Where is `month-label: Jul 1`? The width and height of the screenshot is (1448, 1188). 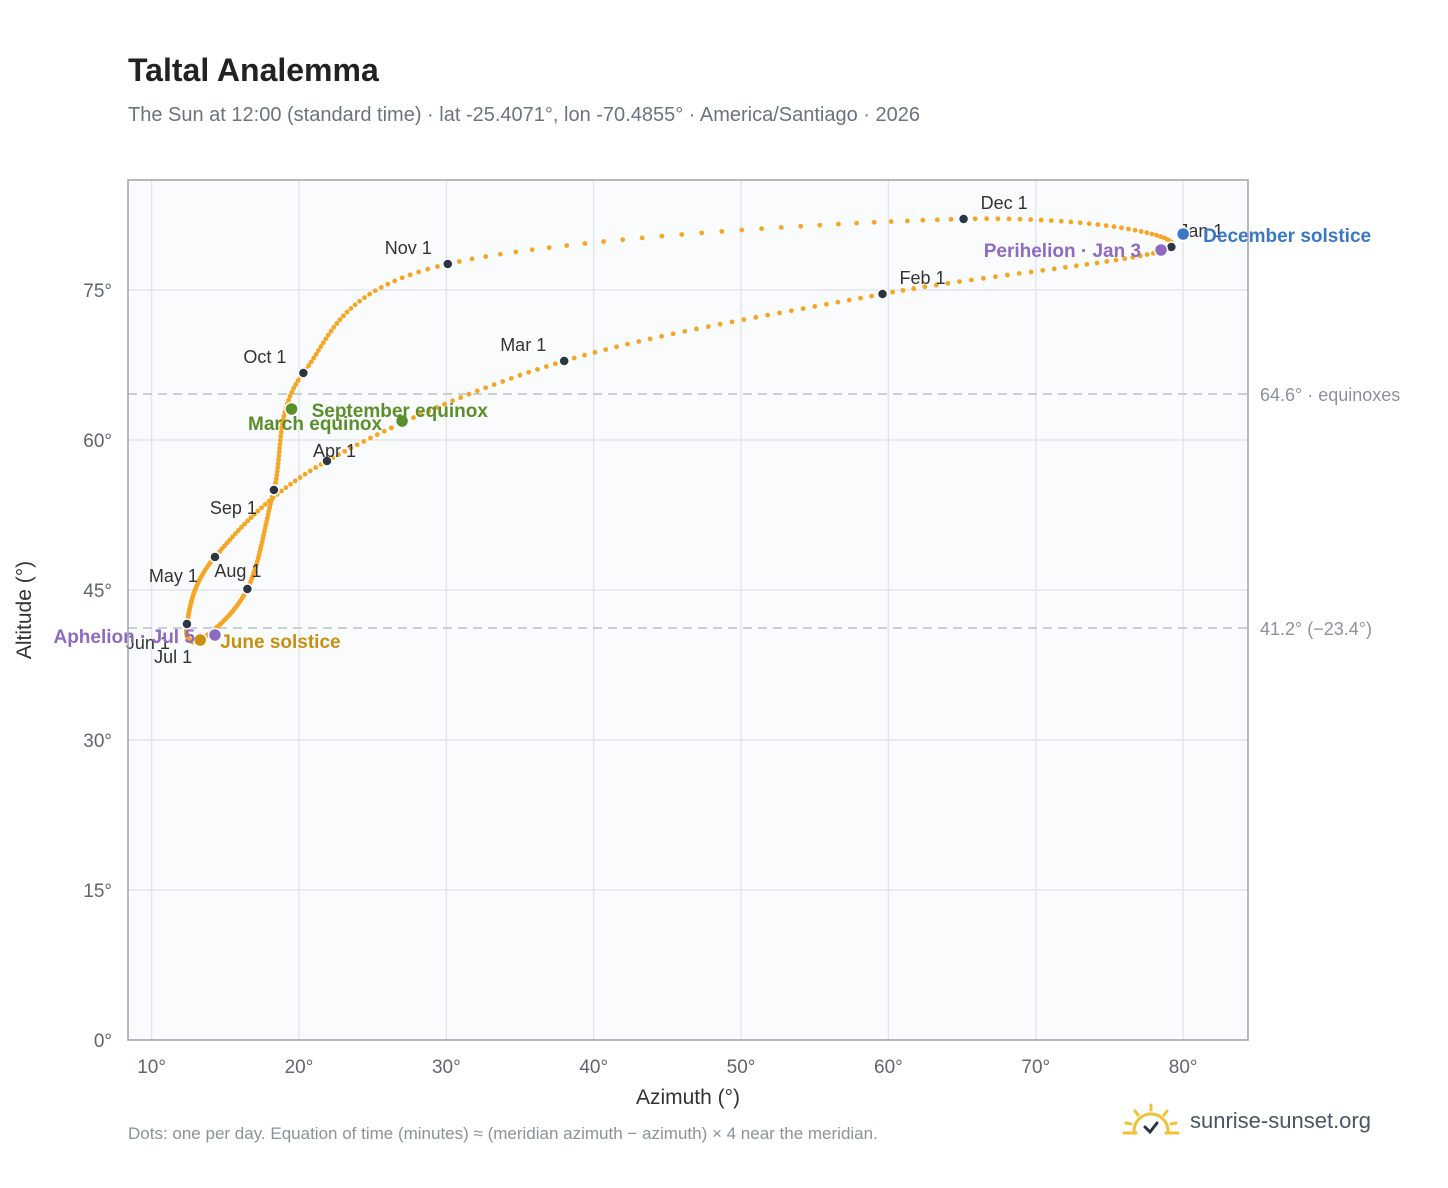 month-label: Jul 1 is located at coordinates (173, 657).